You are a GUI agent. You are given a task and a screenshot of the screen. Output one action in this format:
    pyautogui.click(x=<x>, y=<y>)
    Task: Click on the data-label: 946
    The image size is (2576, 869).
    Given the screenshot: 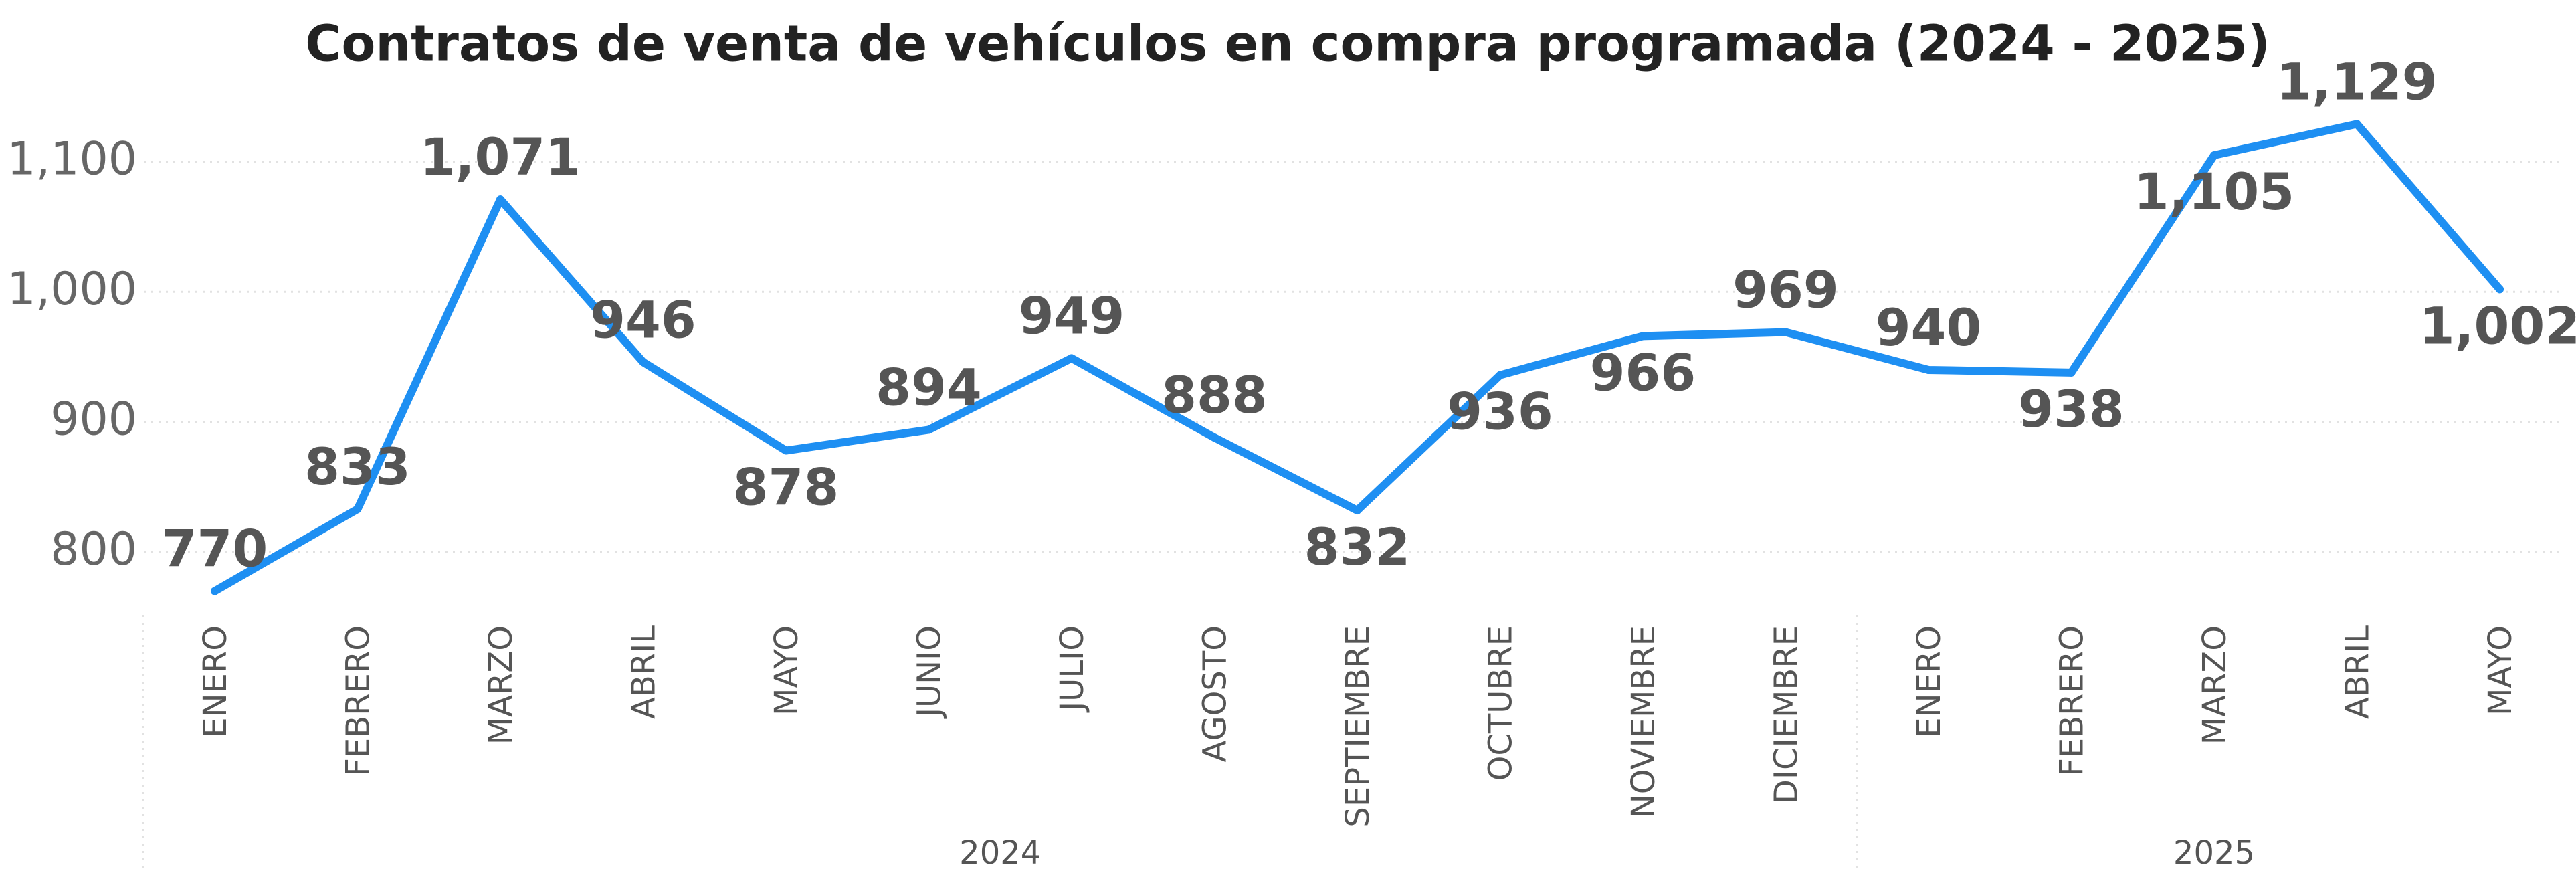 What is the action you would take?
    pyautogui.click(x=643, y=319)
    